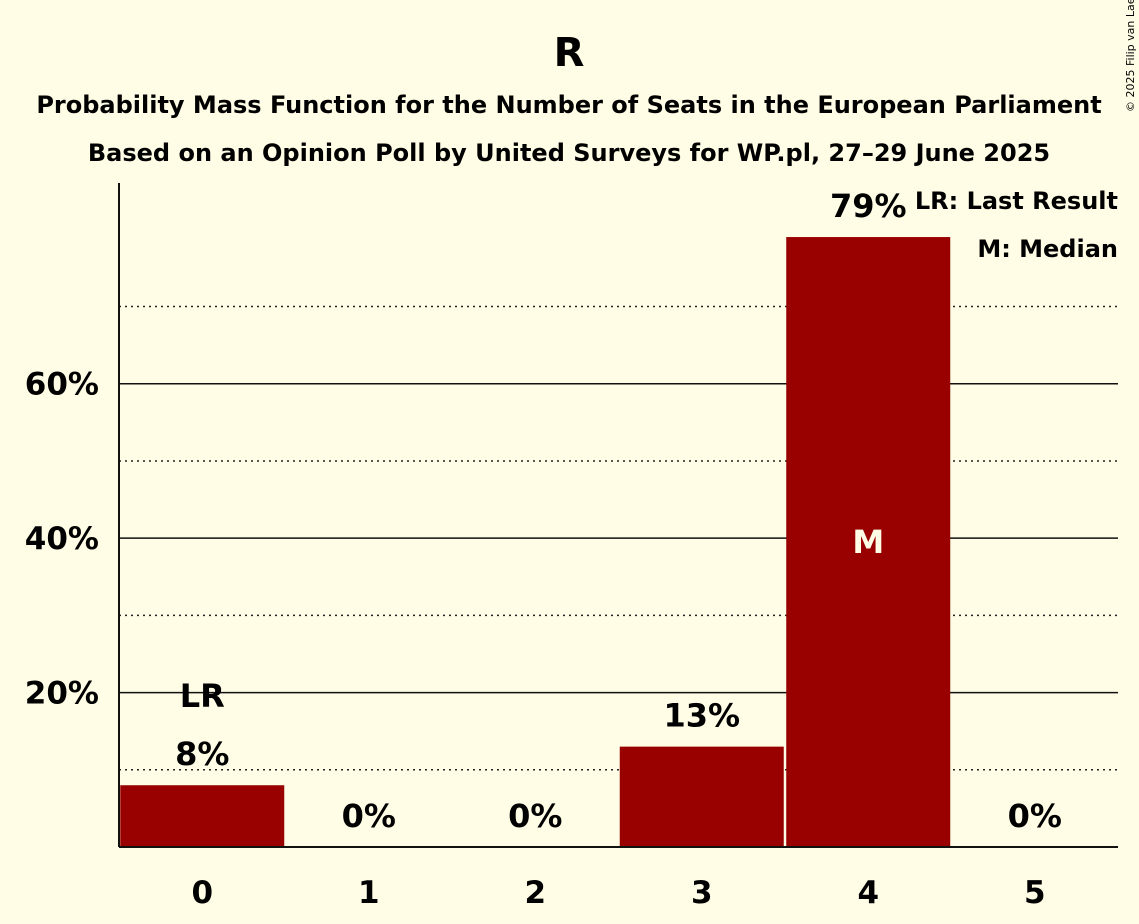  I want to click on y-tick-label: 40%, so click(62, 539).